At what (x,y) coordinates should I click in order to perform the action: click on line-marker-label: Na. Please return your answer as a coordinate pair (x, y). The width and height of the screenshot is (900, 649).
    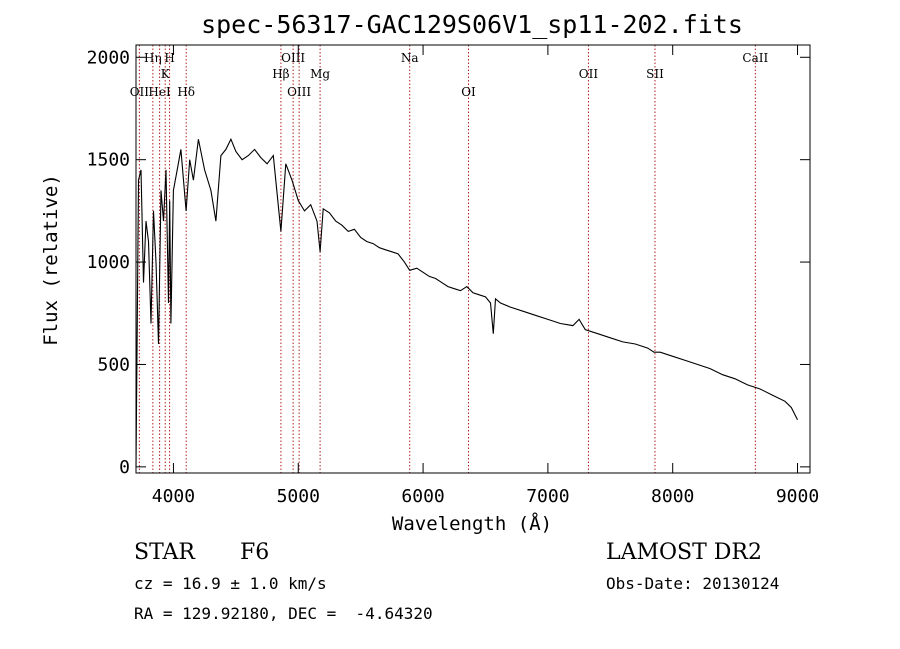
    Looking at the image, I should click on (410, 58).